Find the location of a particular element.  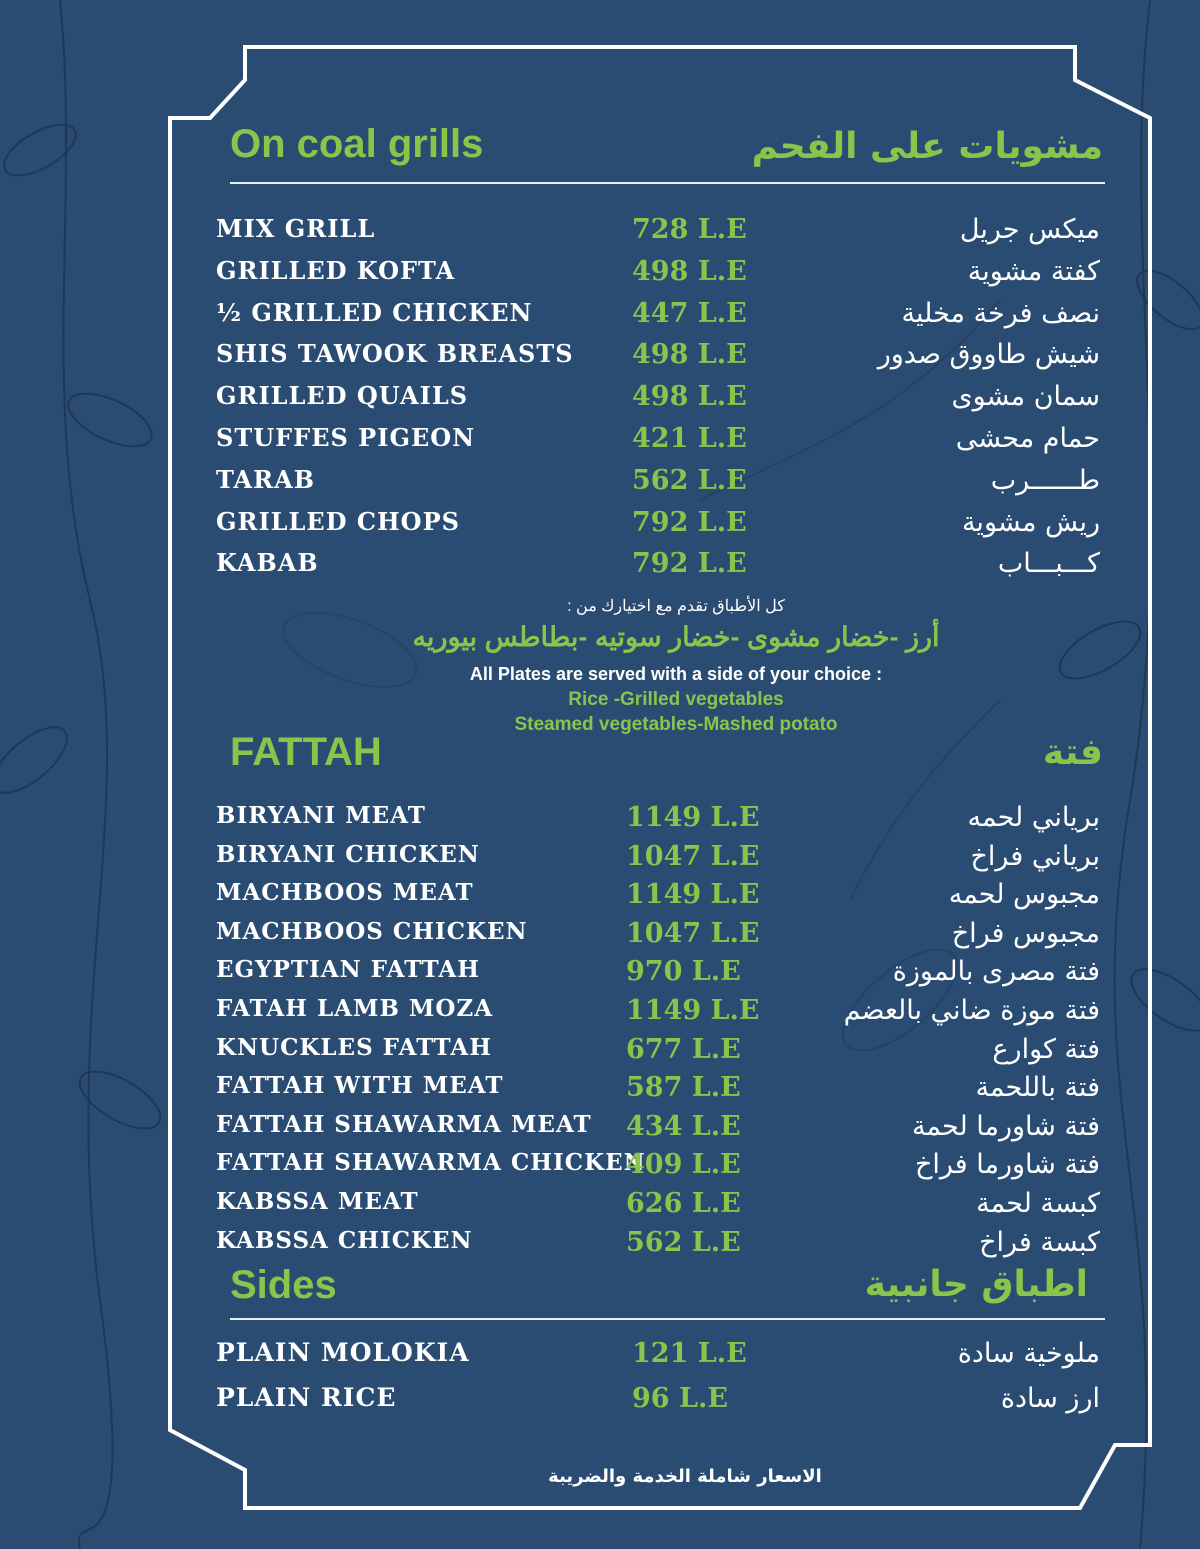

sides-note-ar: كل الأطباق تقدم مع اختيارك من : is located at coordinates (676, 606).